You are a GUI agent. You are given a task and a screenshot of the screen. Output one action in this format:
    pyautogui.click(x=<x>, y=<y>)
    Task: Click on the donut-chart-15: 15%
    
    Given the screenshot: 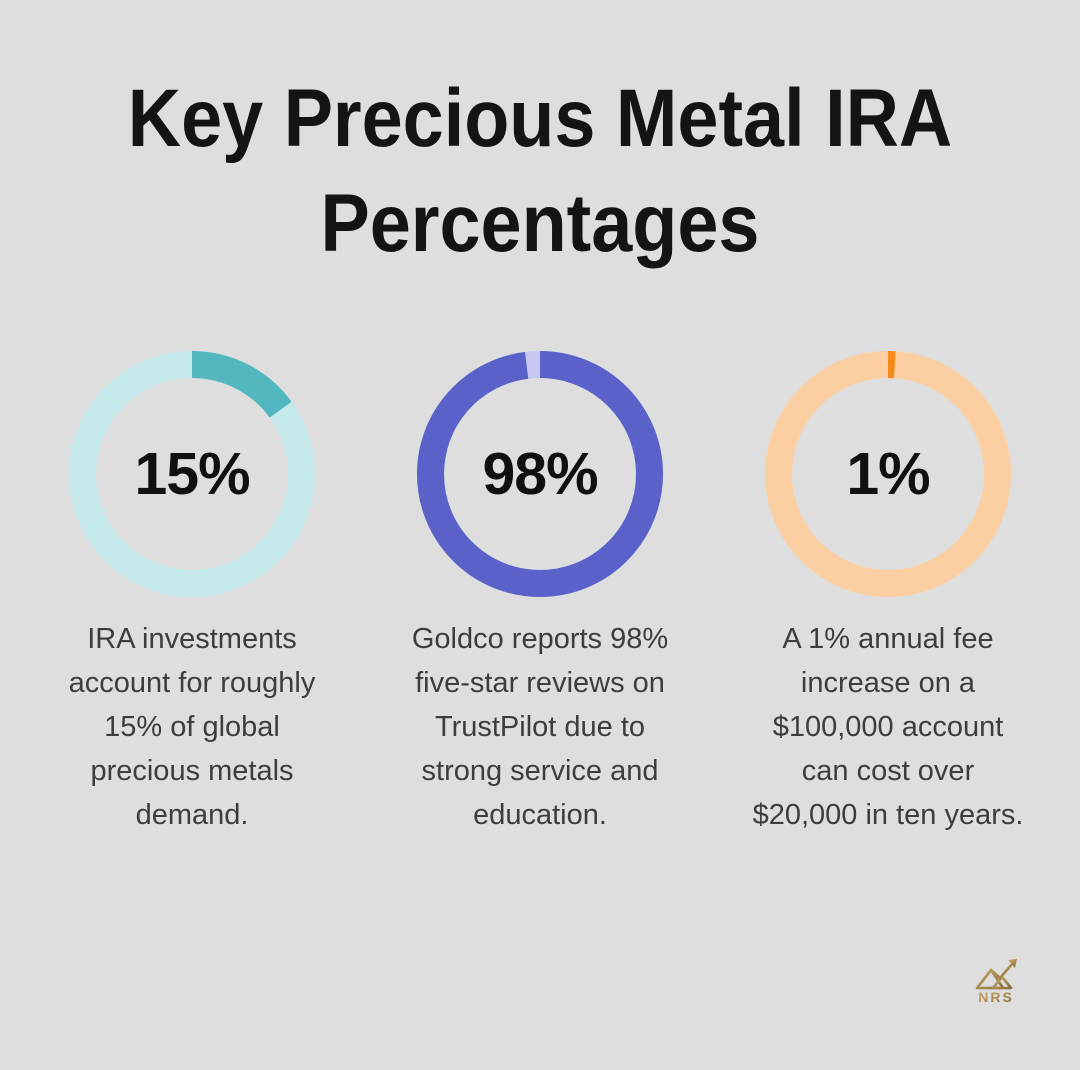 What is the action you would take?
    pyautogui.click(x=192, y=474)
    